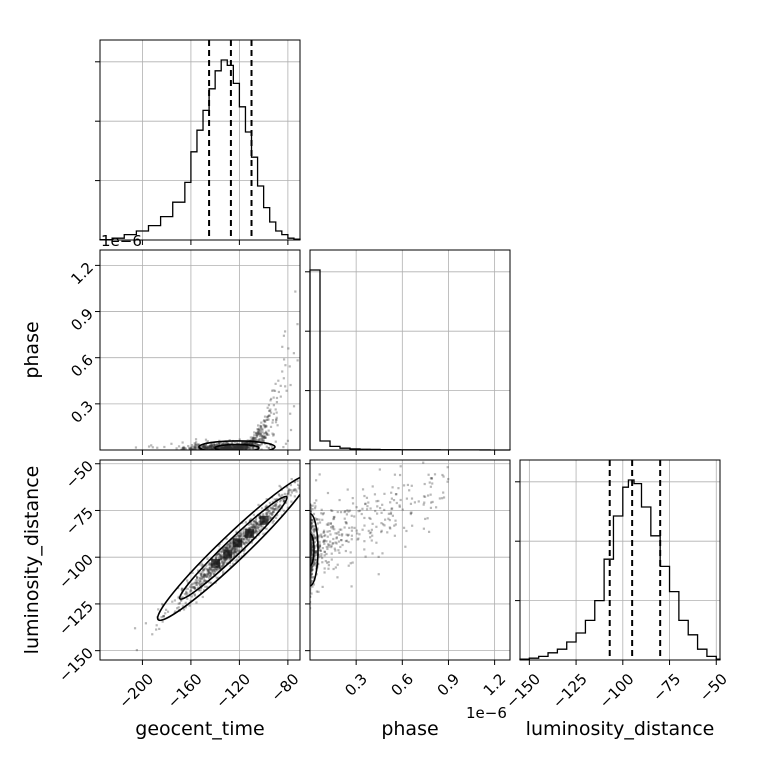  I want to click on pair-geocent_time-luminosity_distance-xtick-label-3: −80, so click(285, 687).